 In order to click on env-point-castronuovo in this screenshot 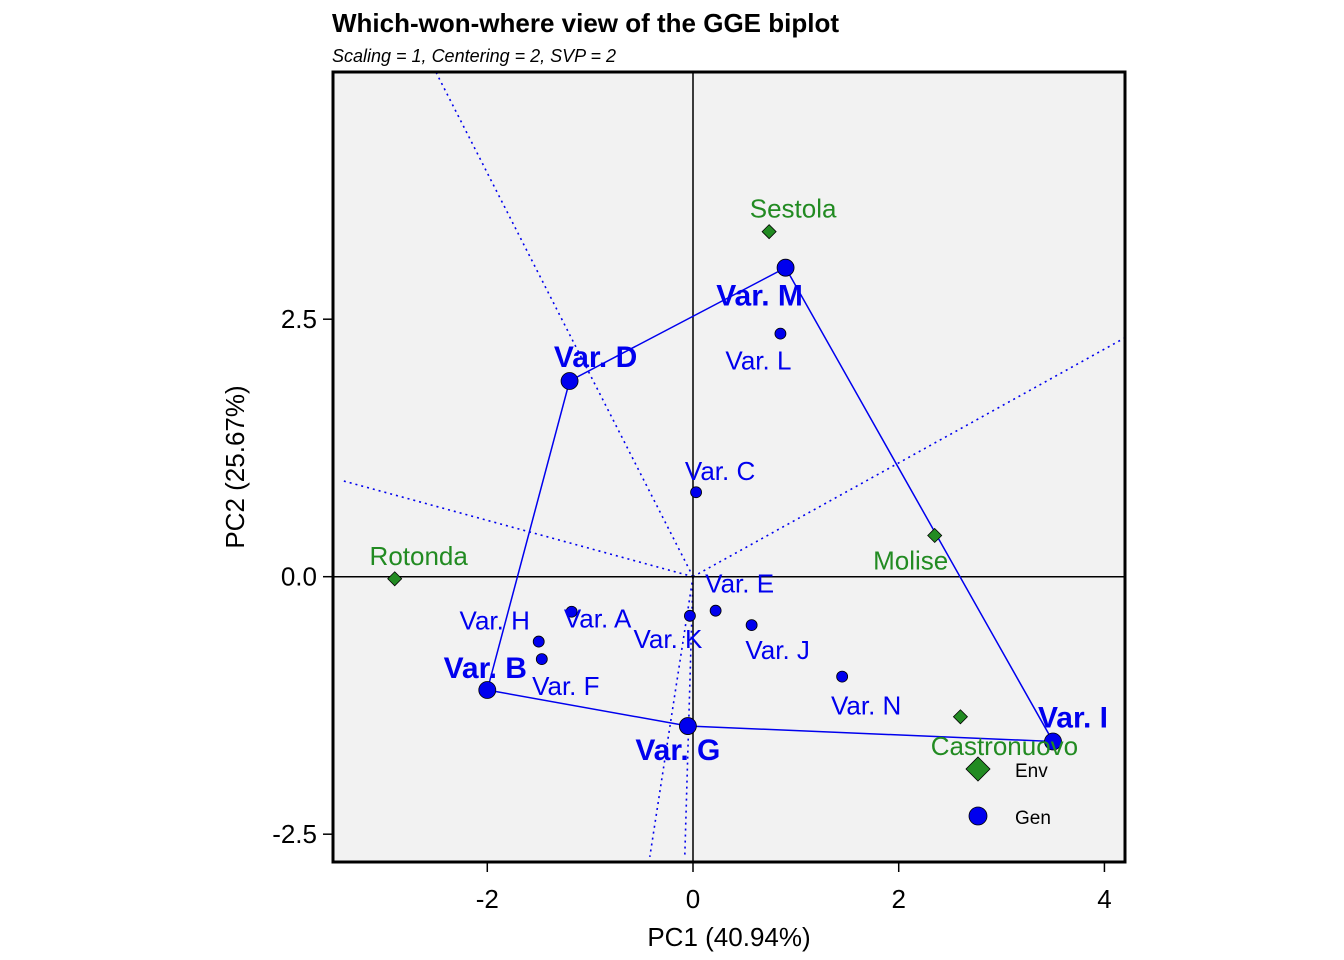, I will do `click(960, 717)`.